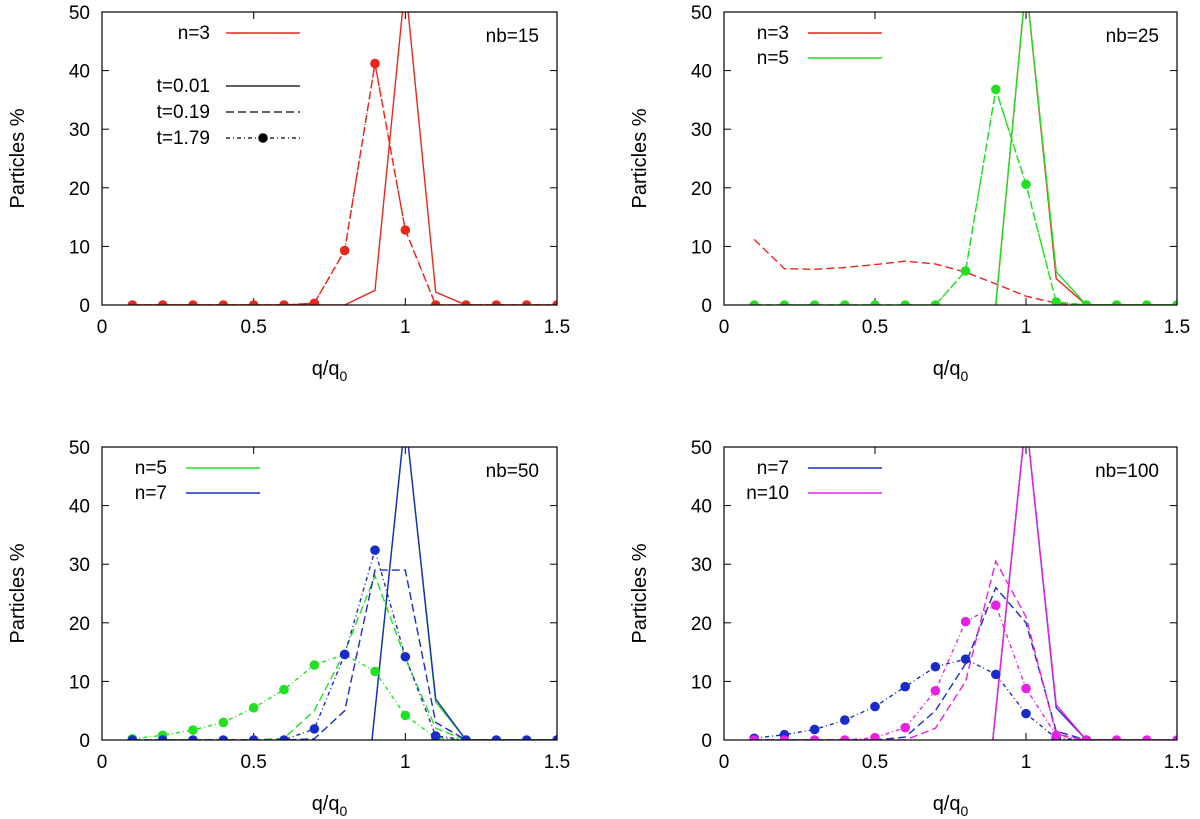  Describe the element at coordinates (767, 493) in the screenshot. I see `legend-label: n=10` at that location.